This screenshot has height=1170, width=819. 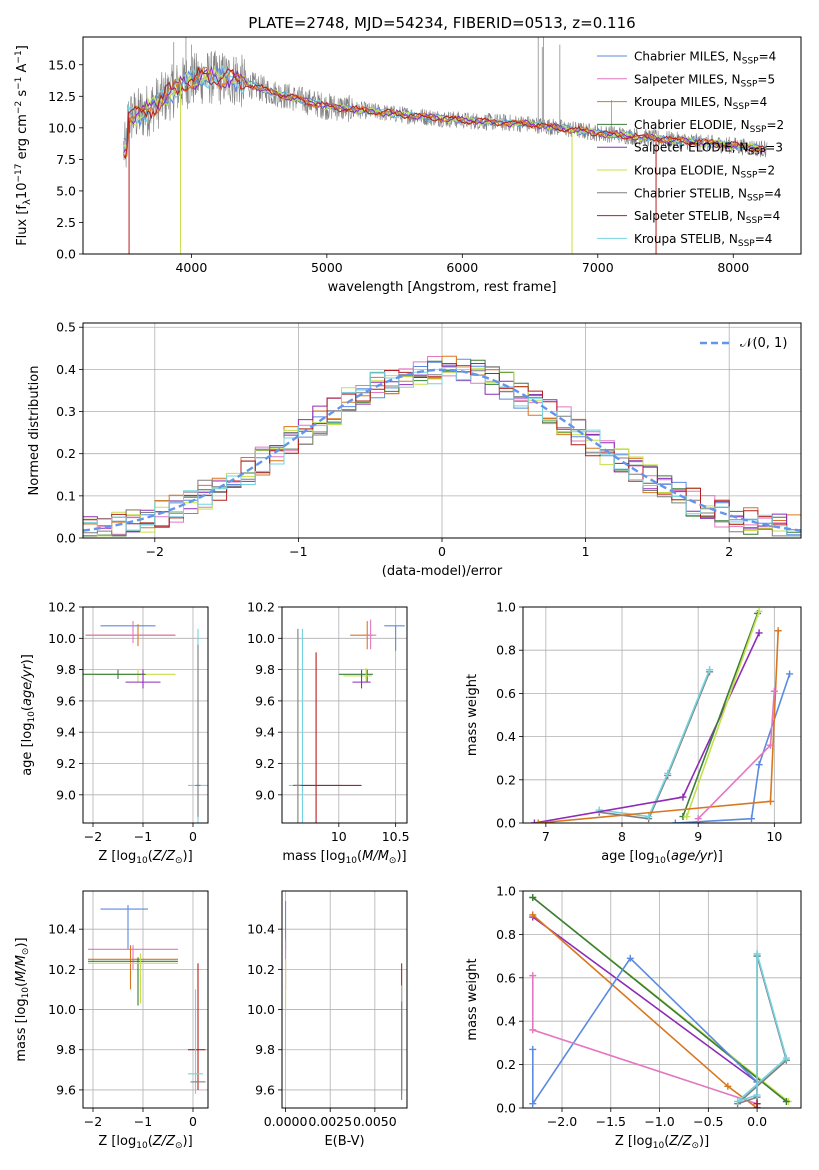 What do you see at coordinates (66, 190) in the screenshot?
I see `y-tick-label: 5.0` at bounding box center [66, 190].